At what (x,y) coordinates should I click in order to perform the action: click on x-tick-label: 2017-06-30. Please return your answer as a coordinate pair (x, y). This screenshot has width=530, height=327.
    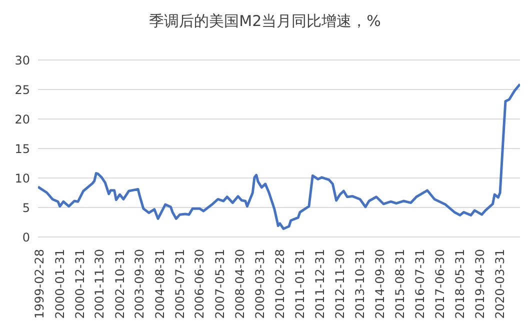
    Looking at the image, I should click on (439, 284).